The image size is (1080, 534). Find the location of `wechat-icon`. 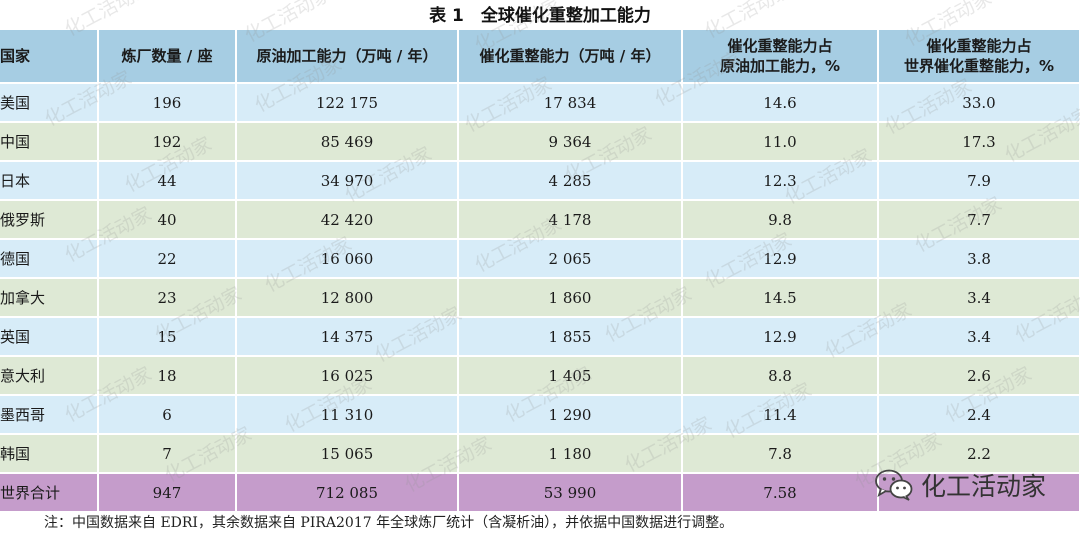

wechat-icon is located at coordinates (894, 485).